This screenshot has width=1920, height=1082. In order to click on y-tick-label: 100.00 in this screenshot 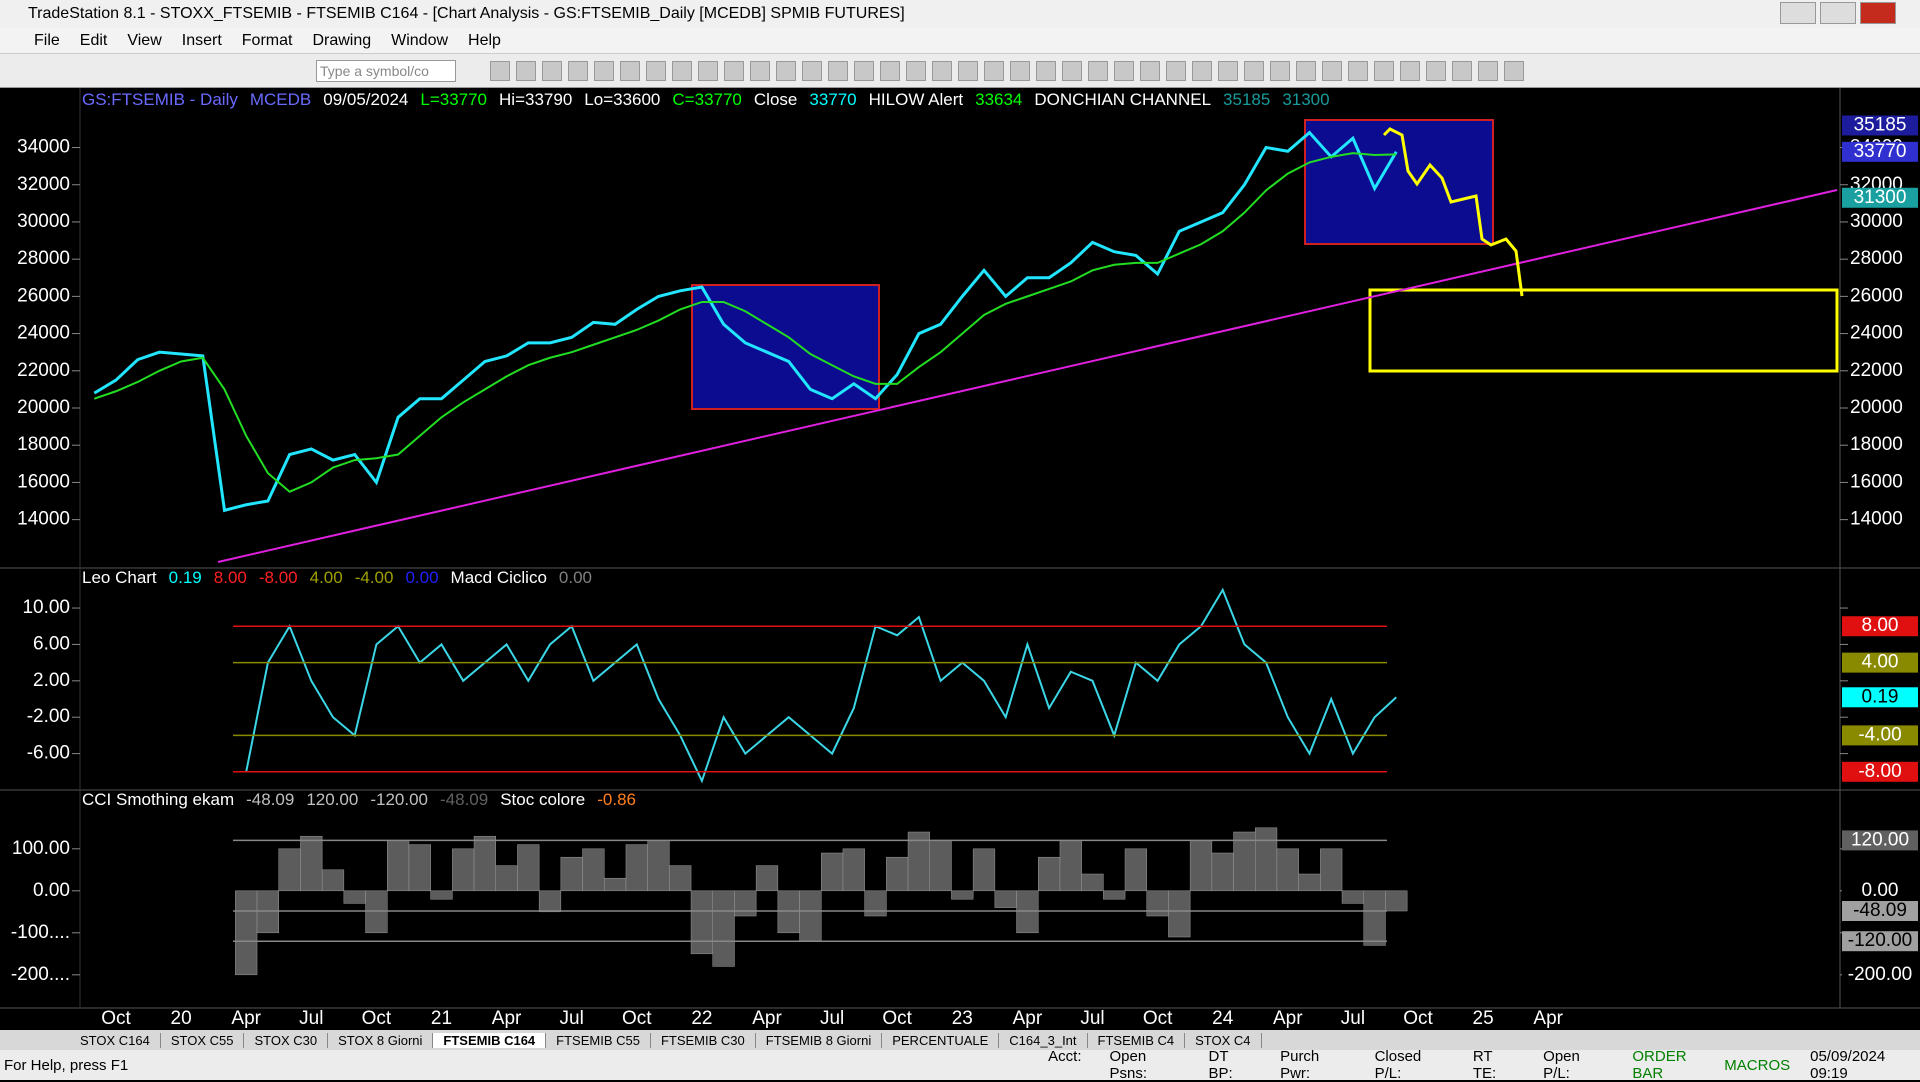, I will do `click(41, 848)`.